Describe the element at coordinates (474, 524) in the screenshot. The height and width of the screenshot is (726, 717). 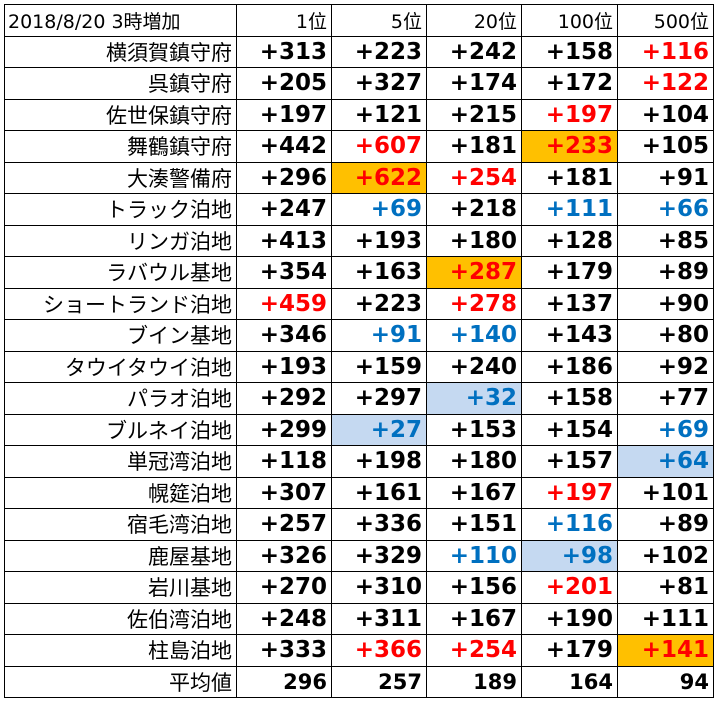
I see `value-cell-rank-20: +151` at that location.